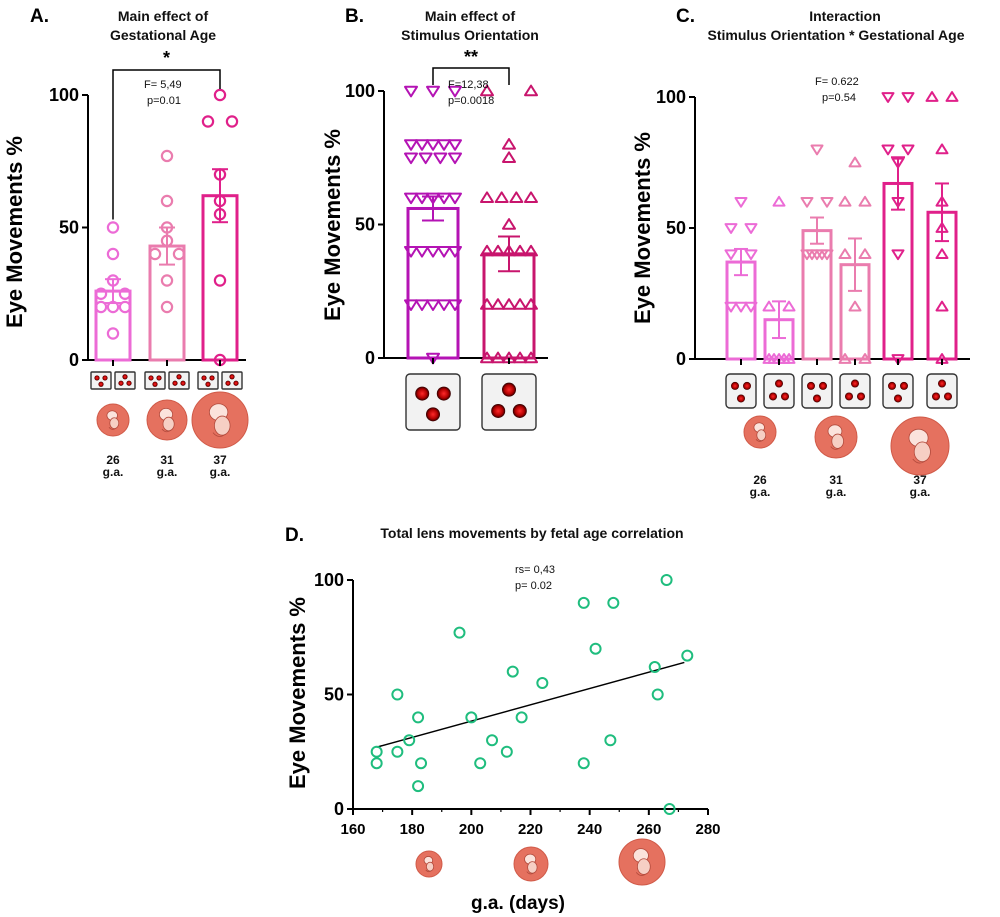 This screenshot has width=1000, height=917. Describe the element at coordinates (471, 57) in the screenshot. I see `panel-b-significance-mark: **` at that location.